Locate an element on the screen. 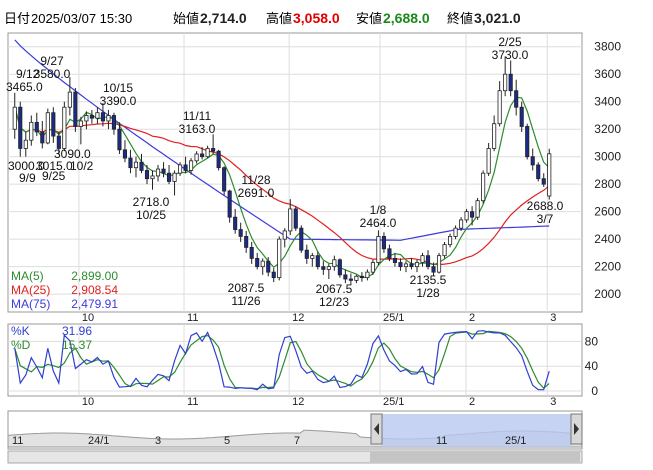 The width and height of the screenshot is (653, 470). annotation-date: 11/11 is located at coordinates (197, 116).